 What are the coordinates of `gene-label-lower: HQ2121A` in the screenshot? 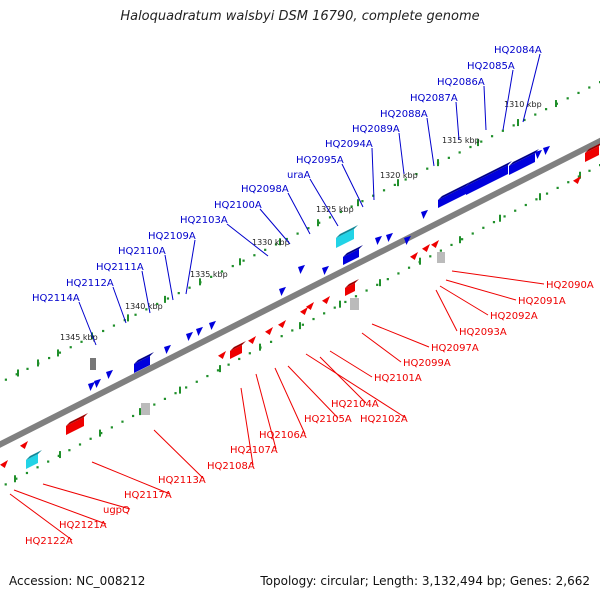 It's located at (83, 525).